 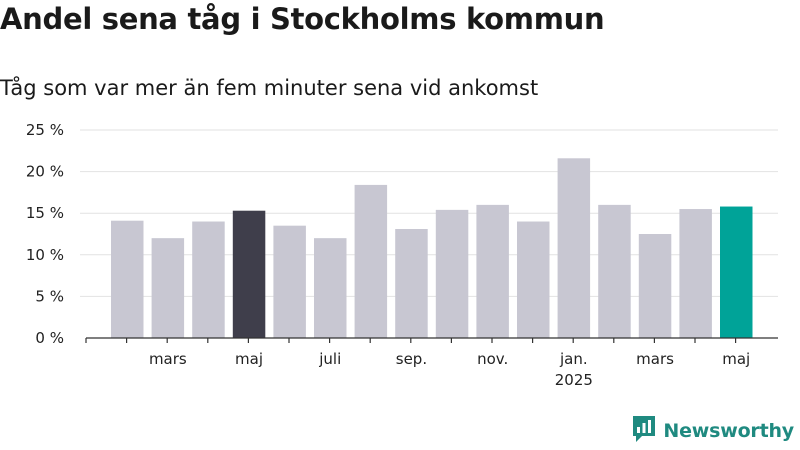 I want to click on y-tick-label: 25 %, so click(x=45, y=130).